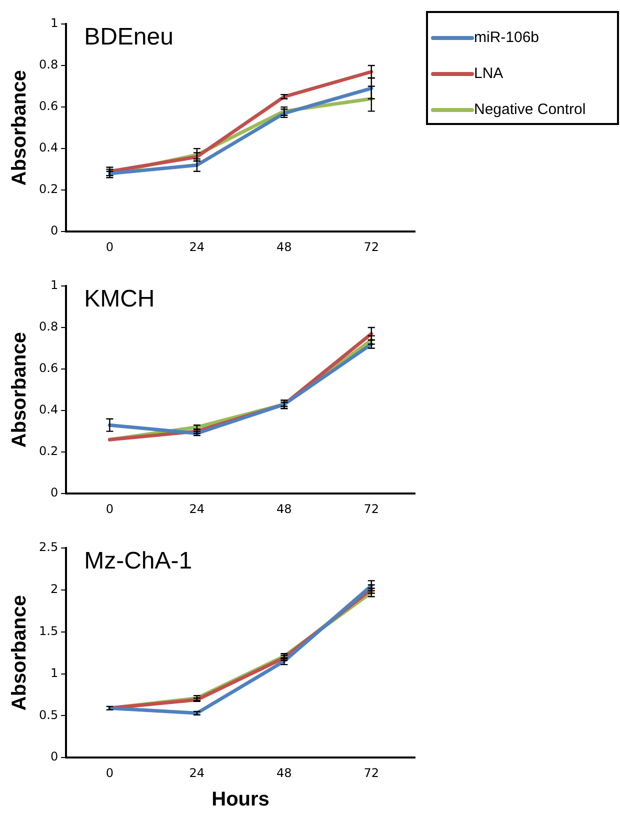  I want to click on y-tick-label: 1.5, so click(48, 631).